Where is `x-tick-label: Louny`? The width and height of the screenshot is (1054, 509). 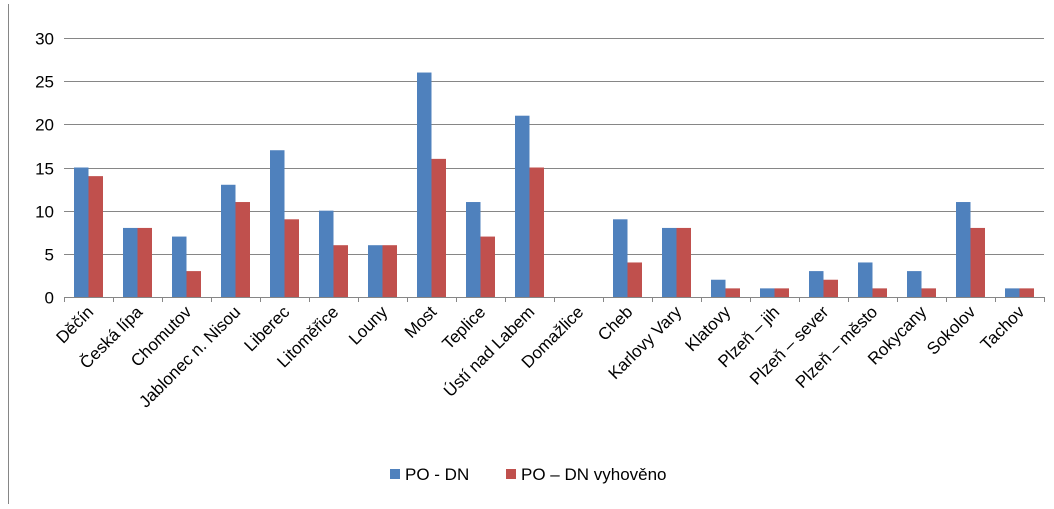 x-tick-label: Louny is located at coordinates (368, 325).